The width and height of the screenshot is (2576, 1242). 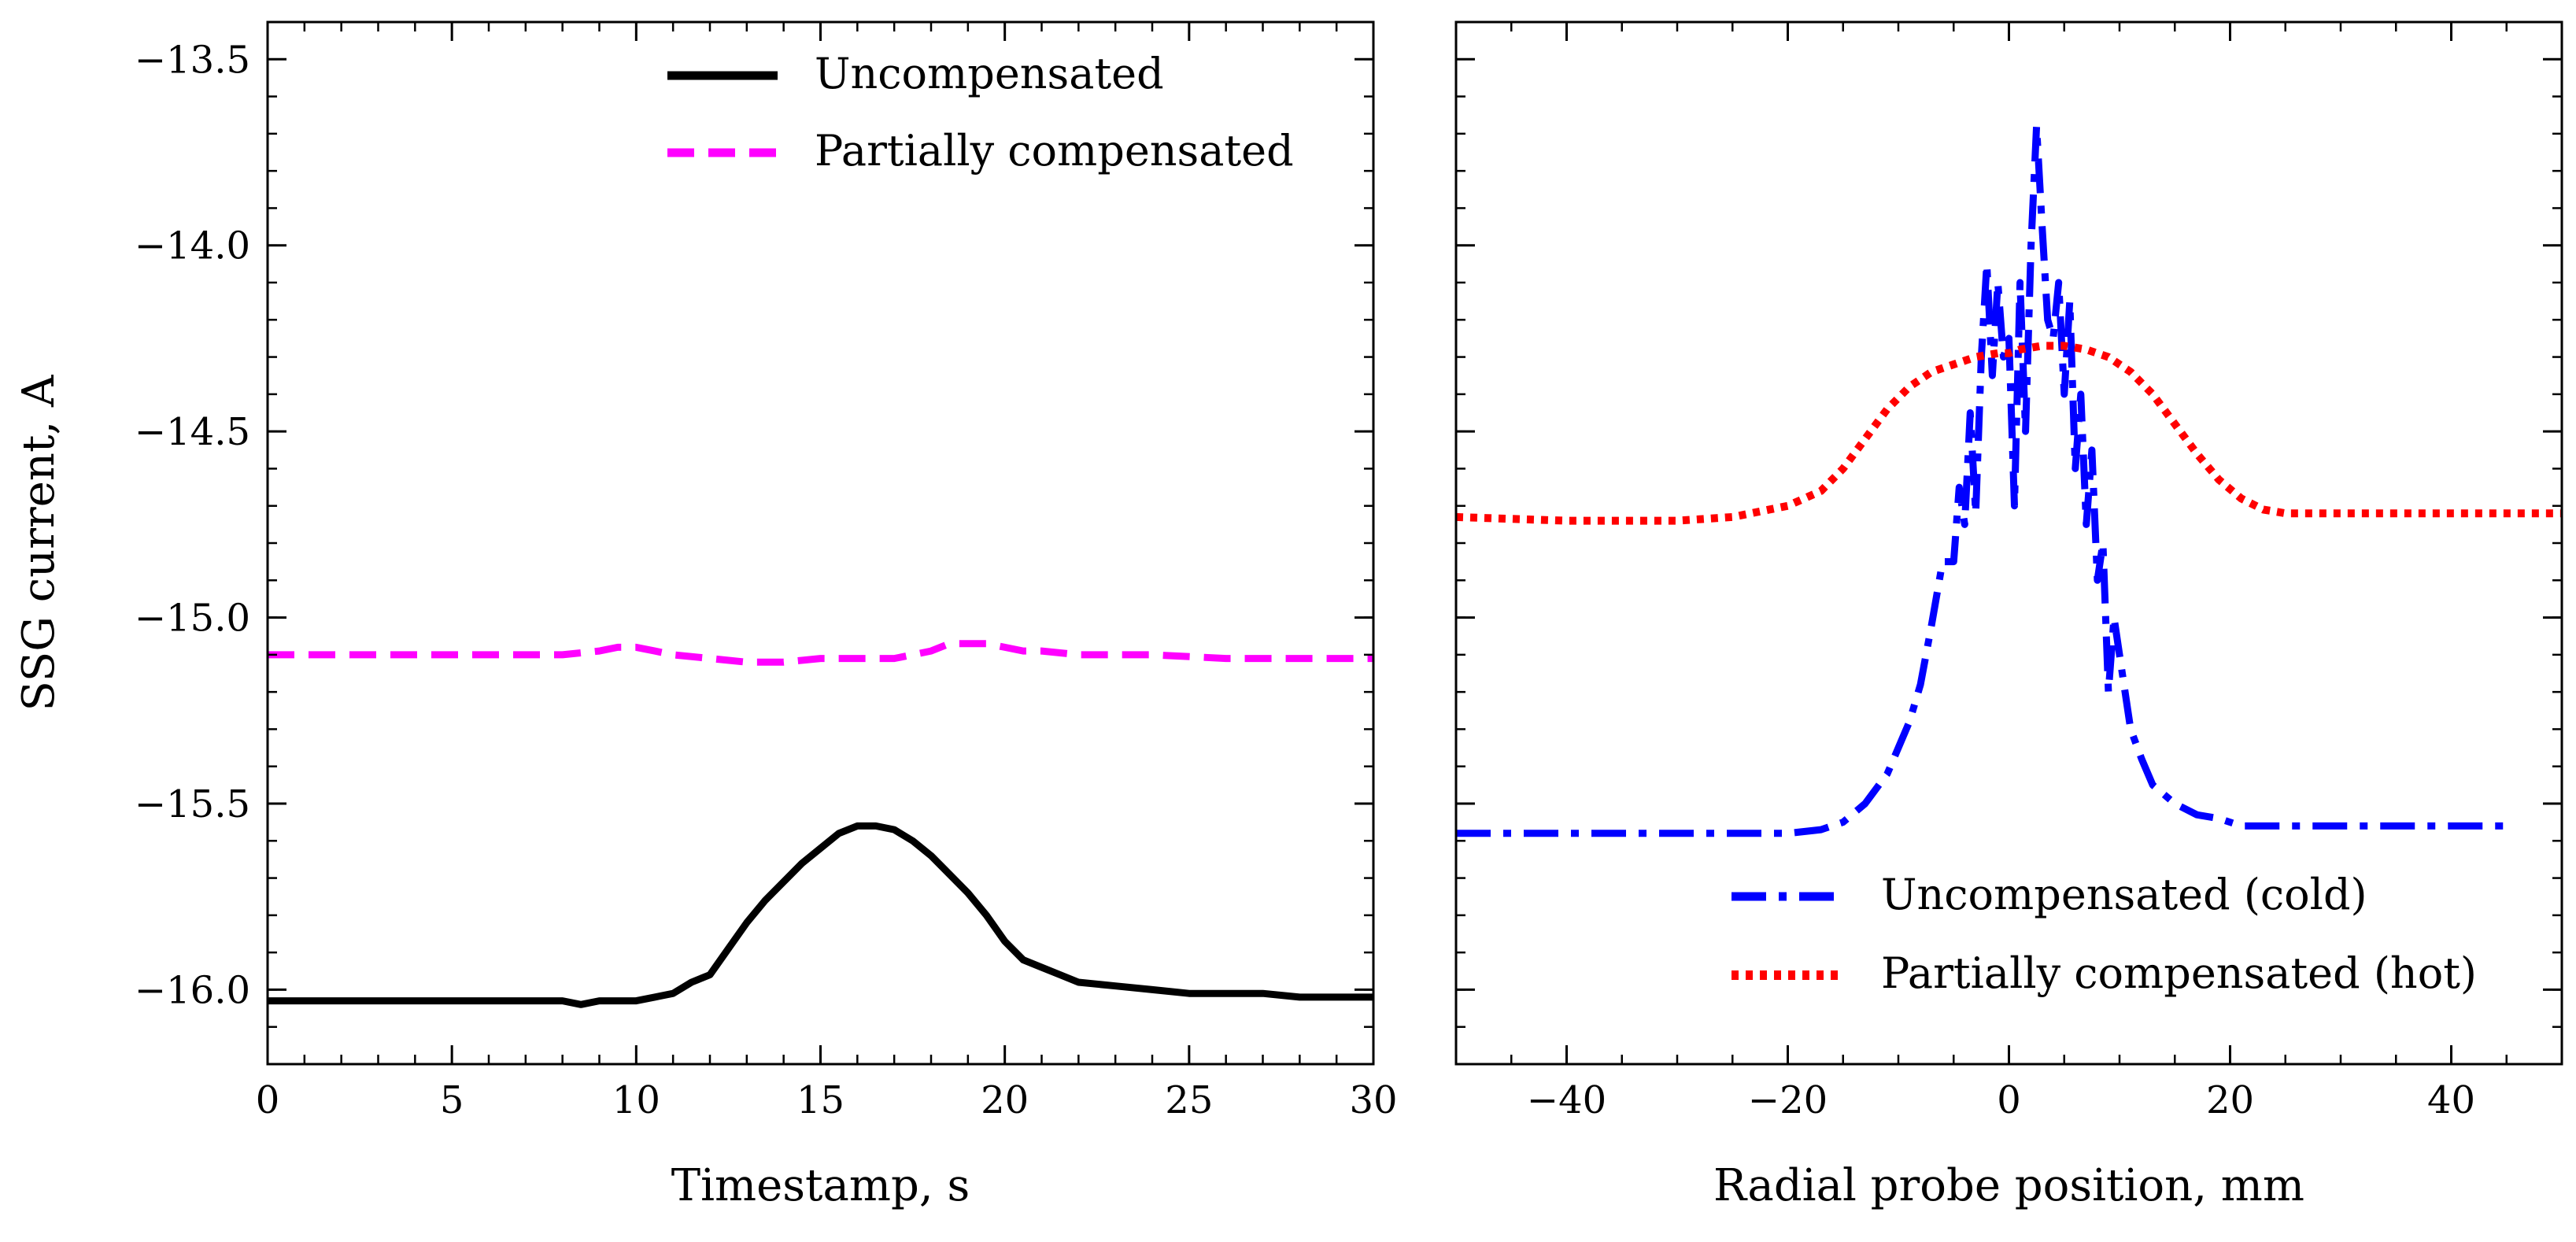 I want to click on x-tick-label: 40, so click(x=2451, y=1100).